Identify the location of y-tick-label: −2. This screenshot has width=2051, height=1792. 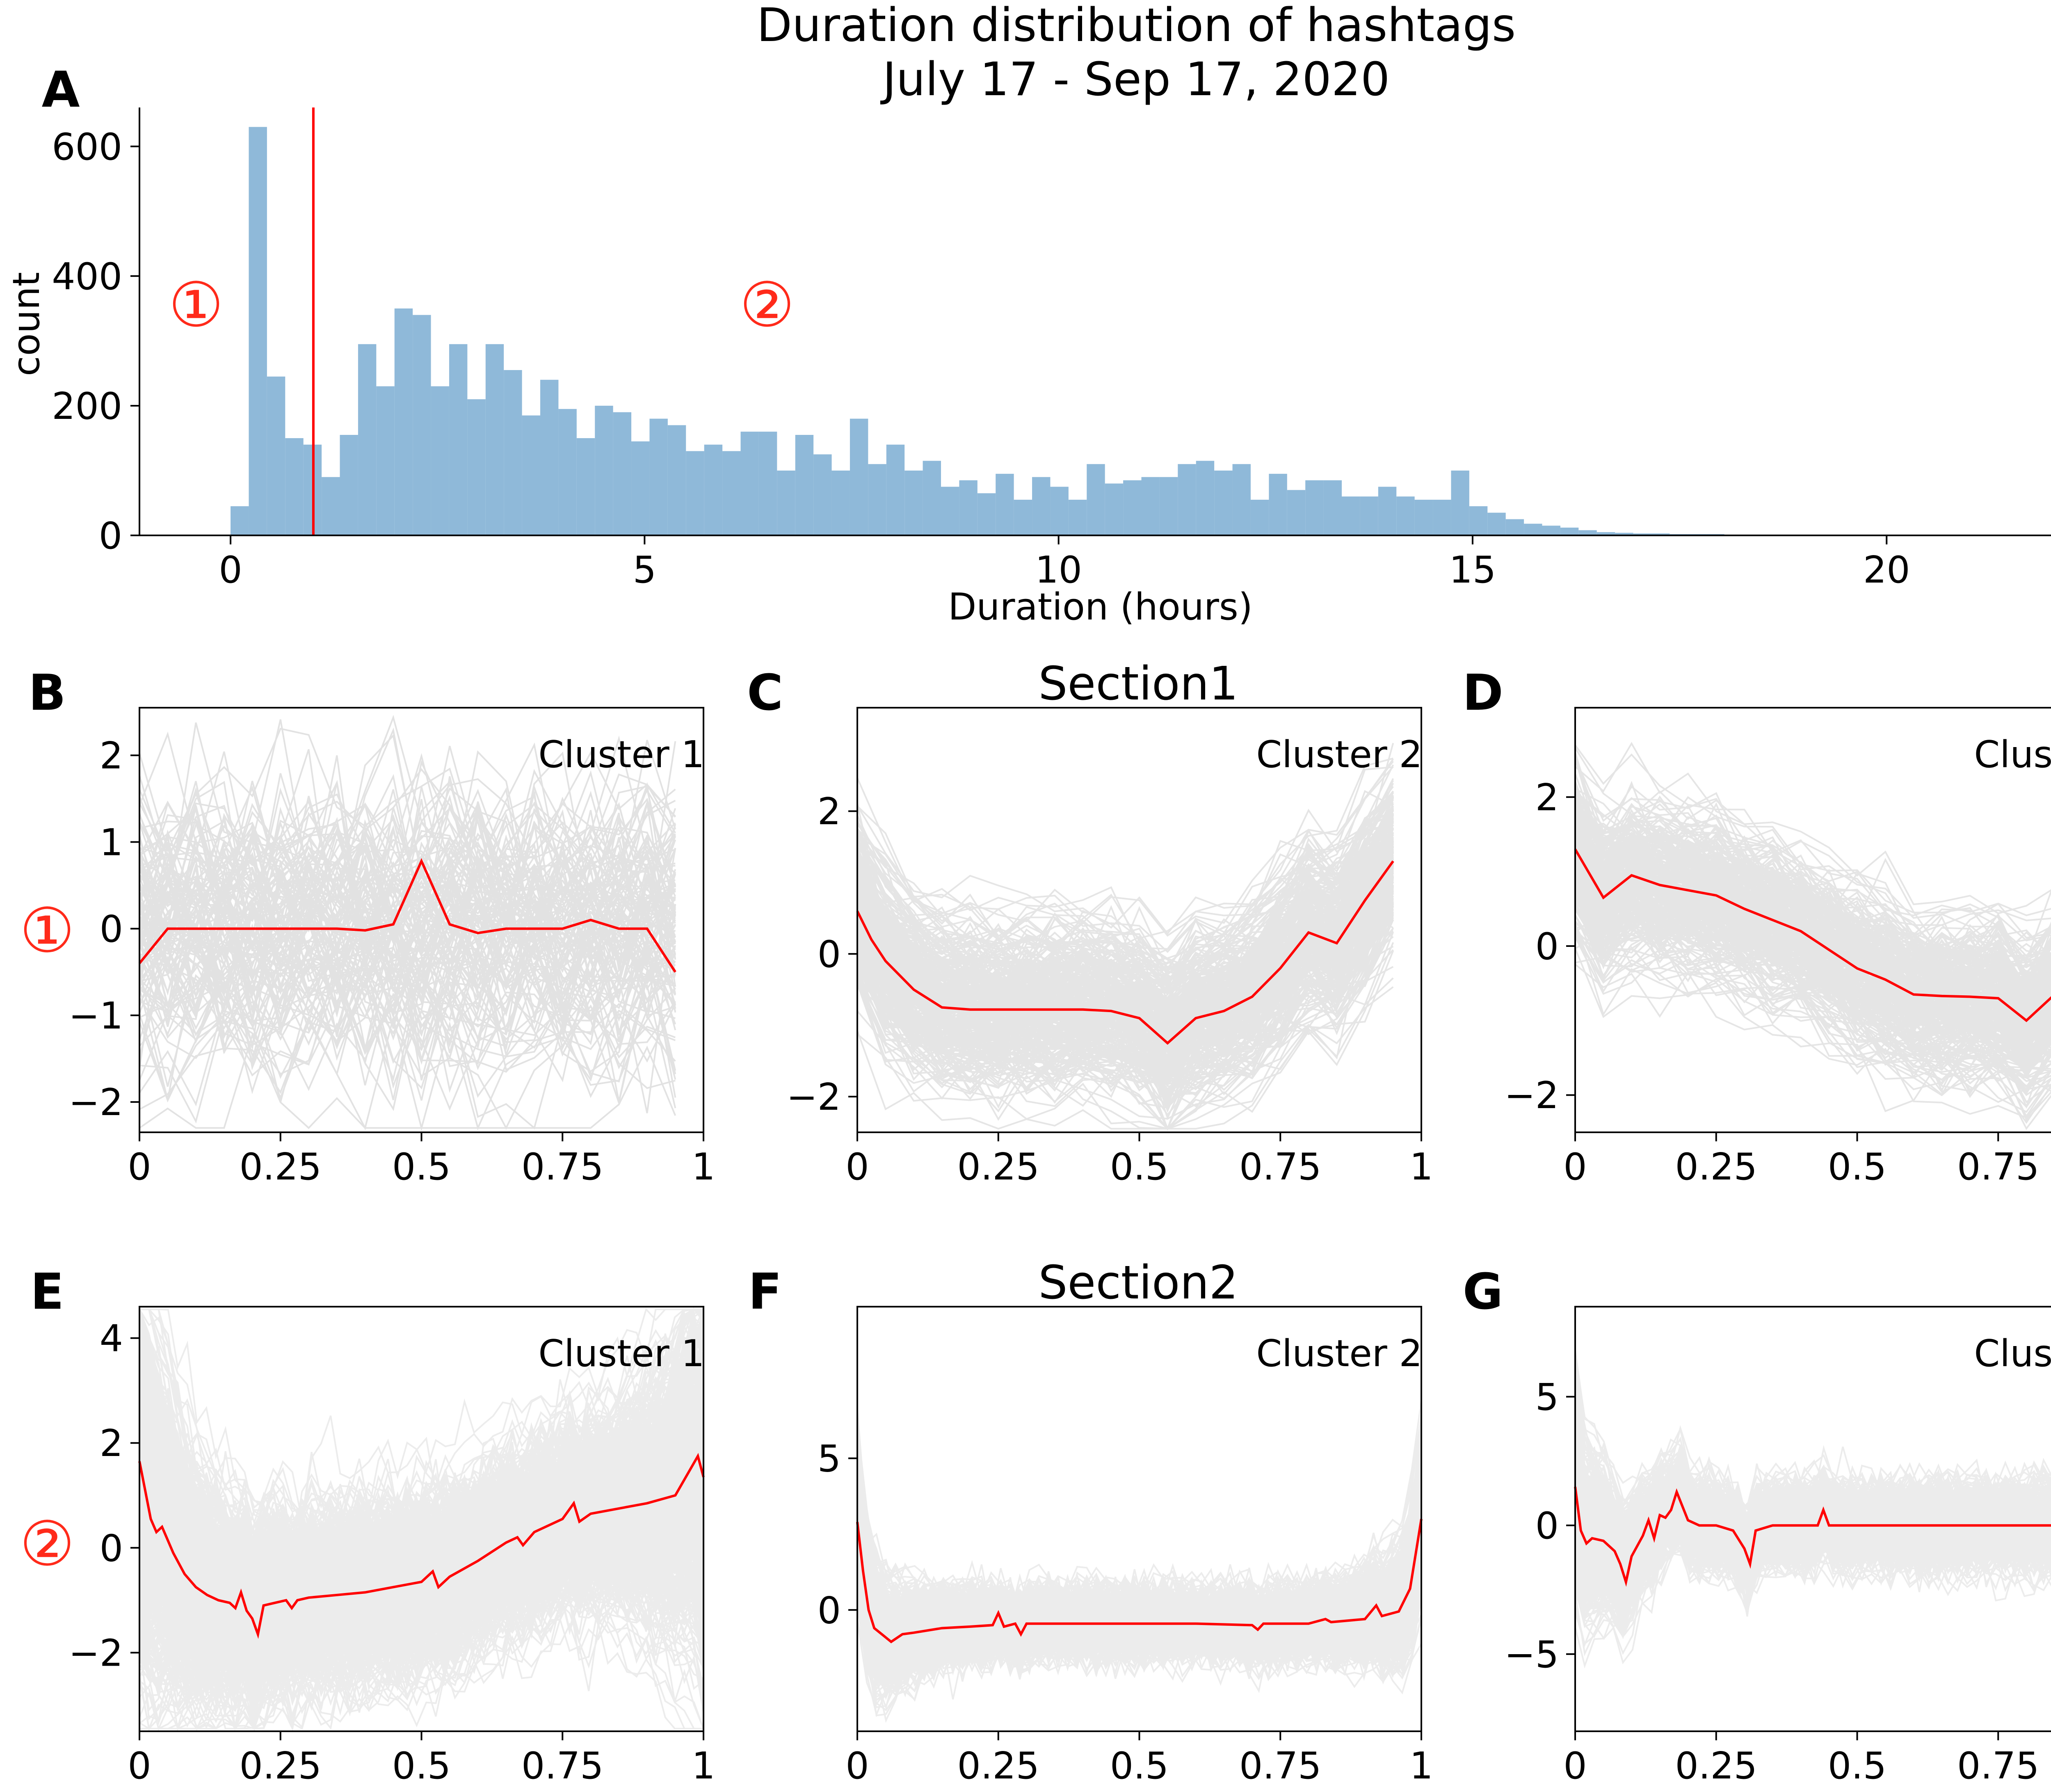
(1531, 1095).